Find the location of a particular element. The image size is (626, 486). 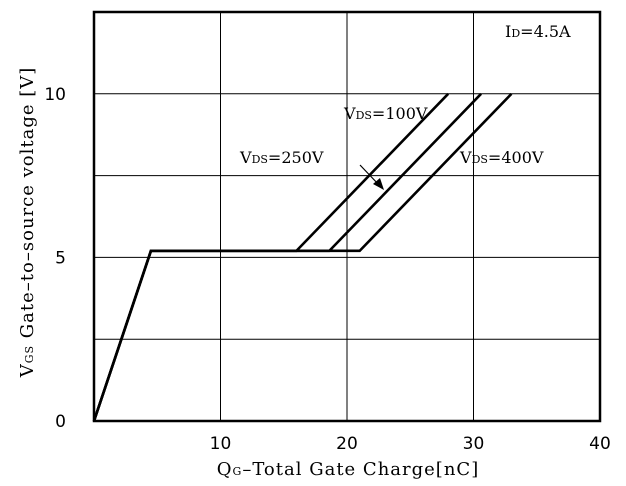

x-tick-label: 10 is located at coordinates (221, 444).